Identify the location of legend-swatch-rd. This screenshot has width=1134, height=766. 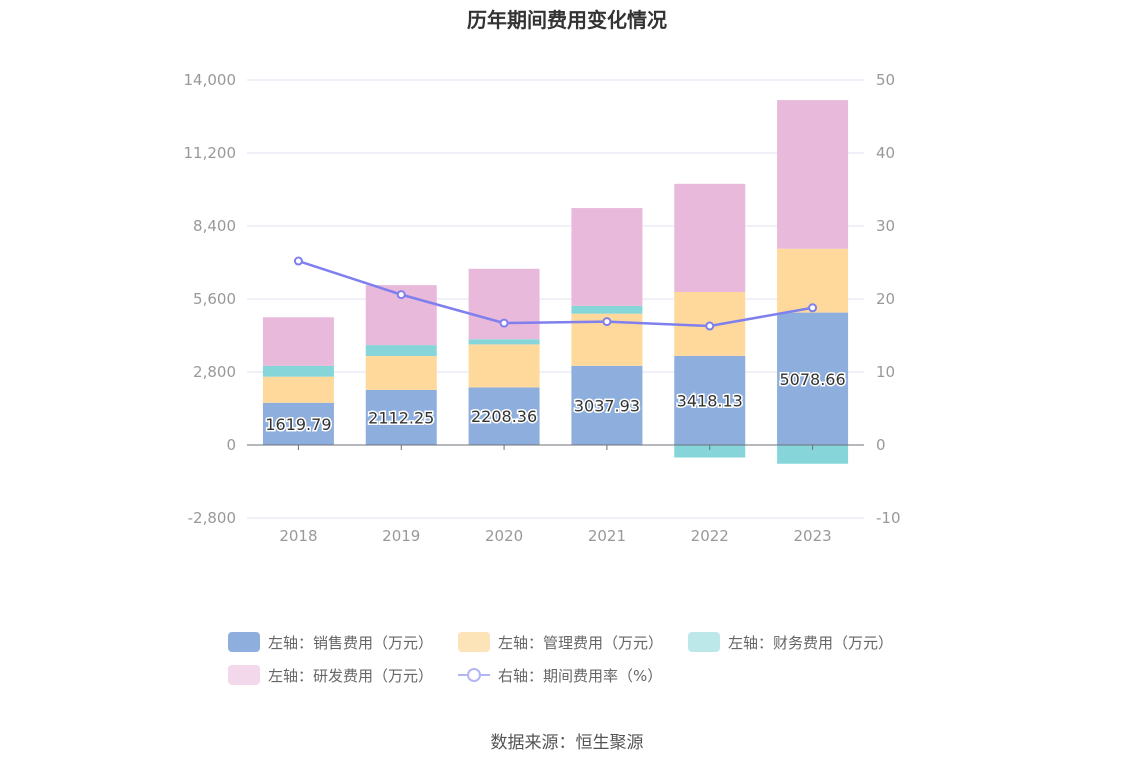
(244, 675).